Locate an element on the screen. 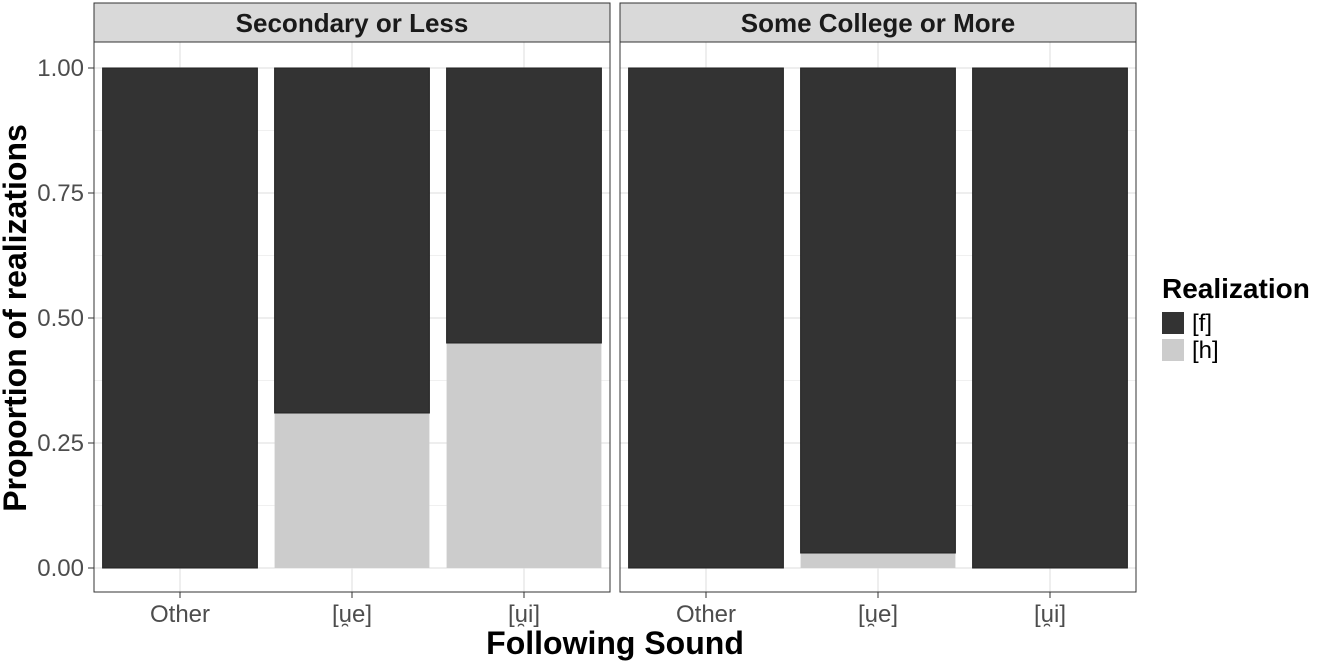 The image size is (1328, 664). legend-label: [h] is located at coordinates (1205, 350).